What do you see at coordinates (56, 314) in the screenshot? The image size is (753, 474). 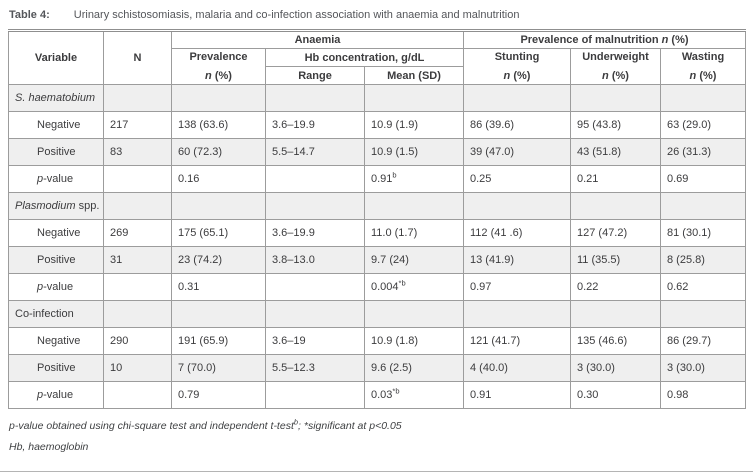 I see `section-label: Co-infection` at bounding box center [56, 314].